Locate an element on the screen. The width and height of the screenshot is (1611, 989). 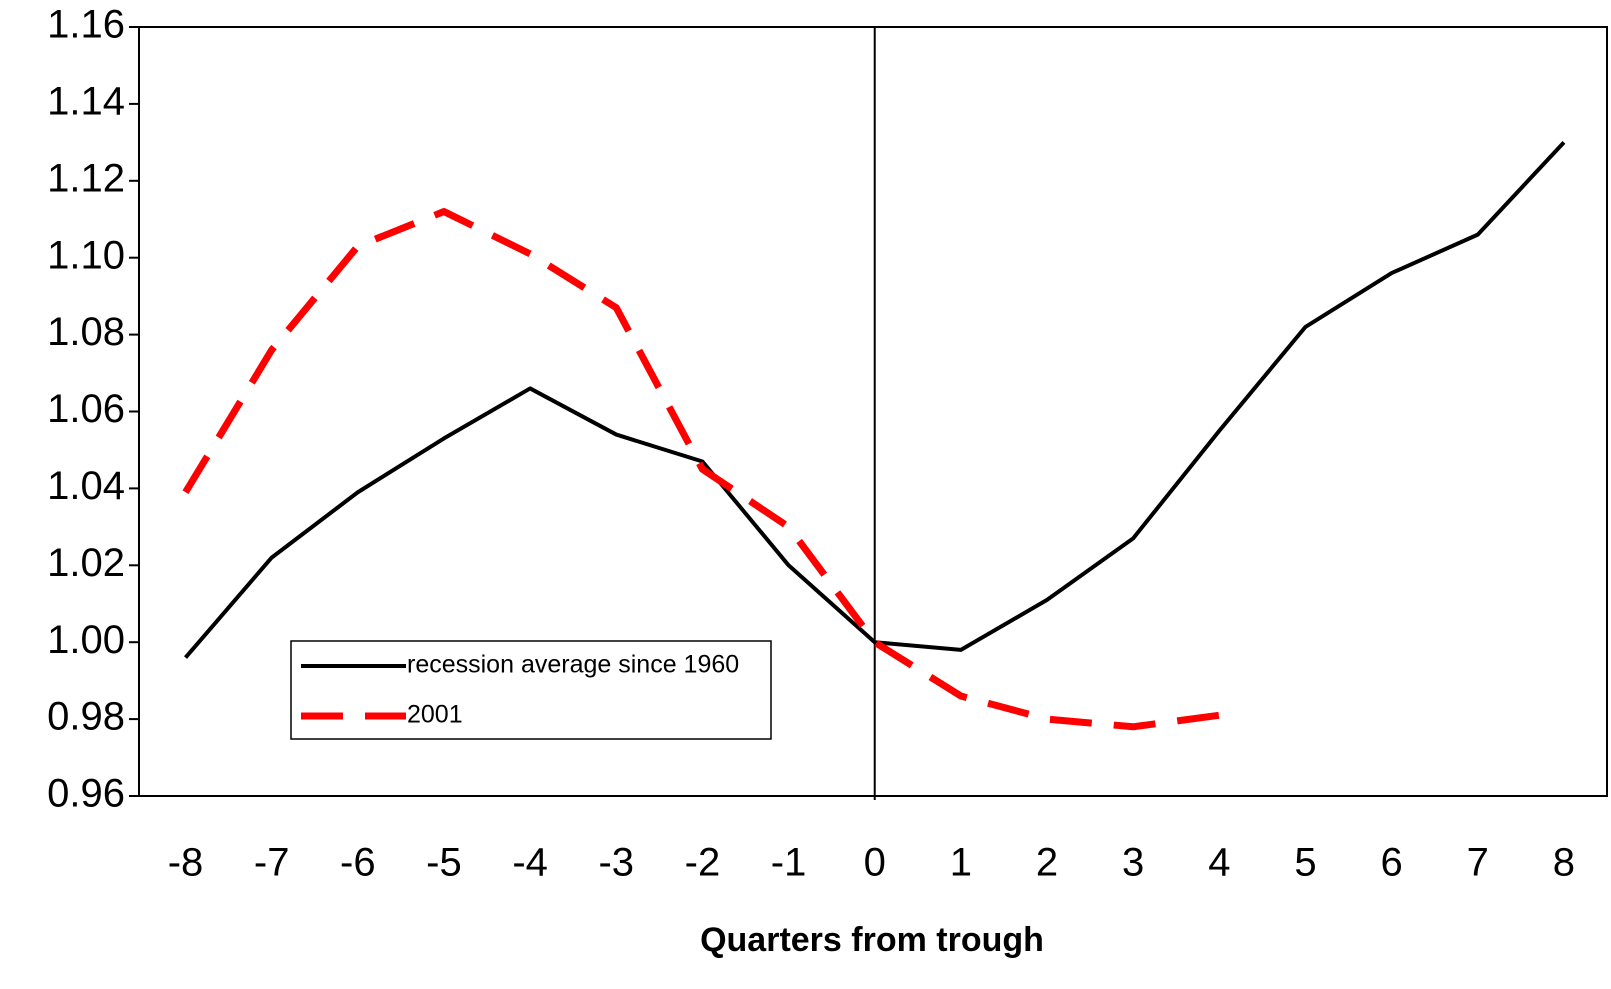
legend-label: 2001 is located at coordinates (435, 715).